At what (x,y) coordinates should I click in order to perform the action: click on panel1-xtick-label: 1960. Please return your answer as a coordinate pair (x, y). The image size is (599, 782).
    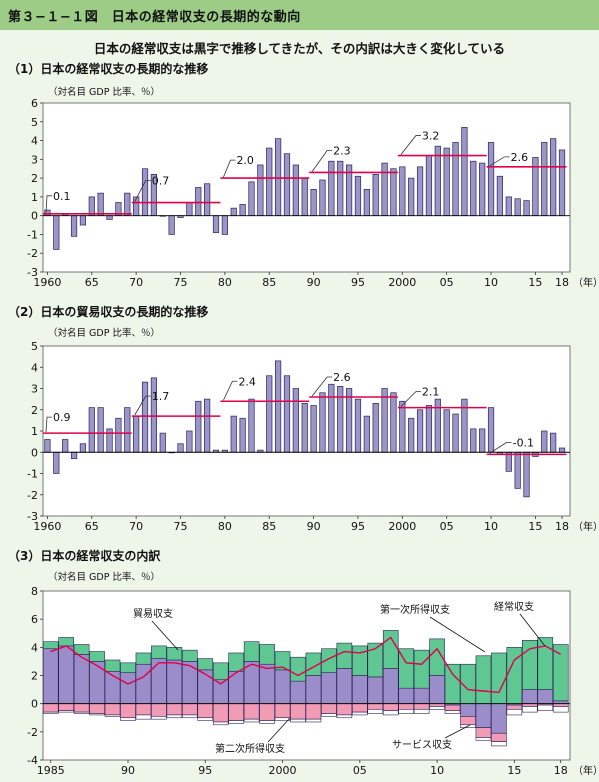
    Looking at the image, I should click on (47, 282).